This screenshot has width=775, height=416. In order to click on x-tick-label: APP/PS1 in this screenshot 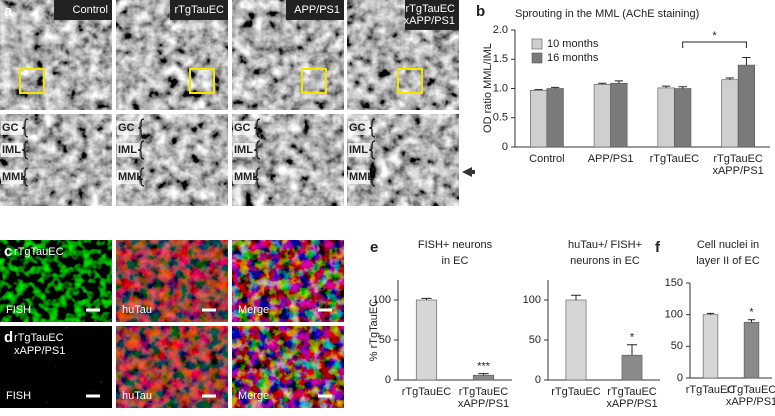, I will do `click(611, 159)`.